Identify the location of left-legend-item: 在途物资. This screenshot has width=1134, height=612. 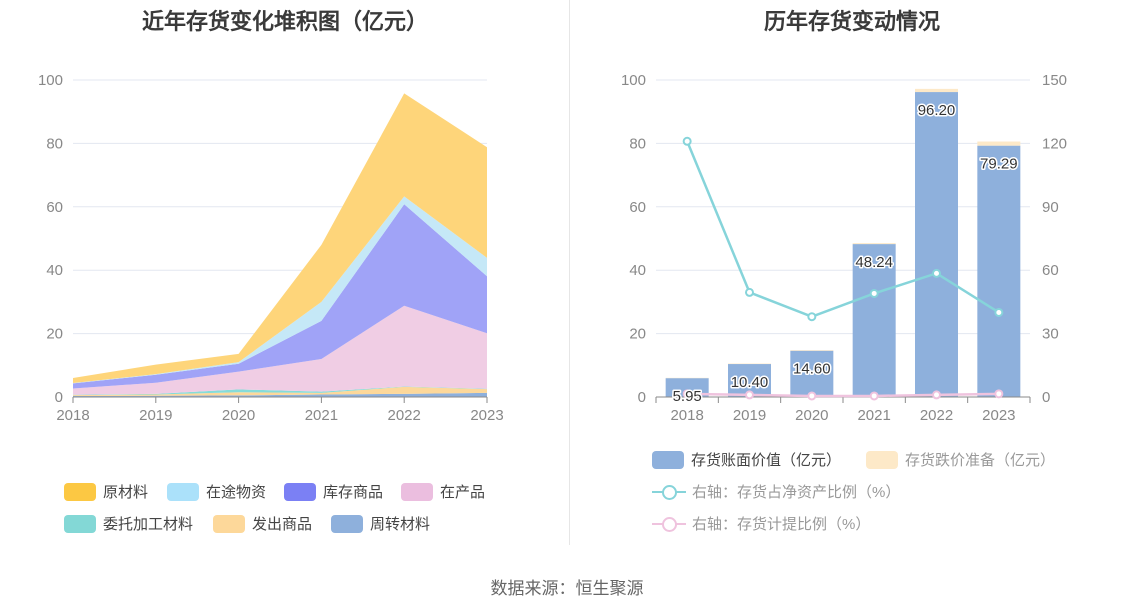
(216, 491).